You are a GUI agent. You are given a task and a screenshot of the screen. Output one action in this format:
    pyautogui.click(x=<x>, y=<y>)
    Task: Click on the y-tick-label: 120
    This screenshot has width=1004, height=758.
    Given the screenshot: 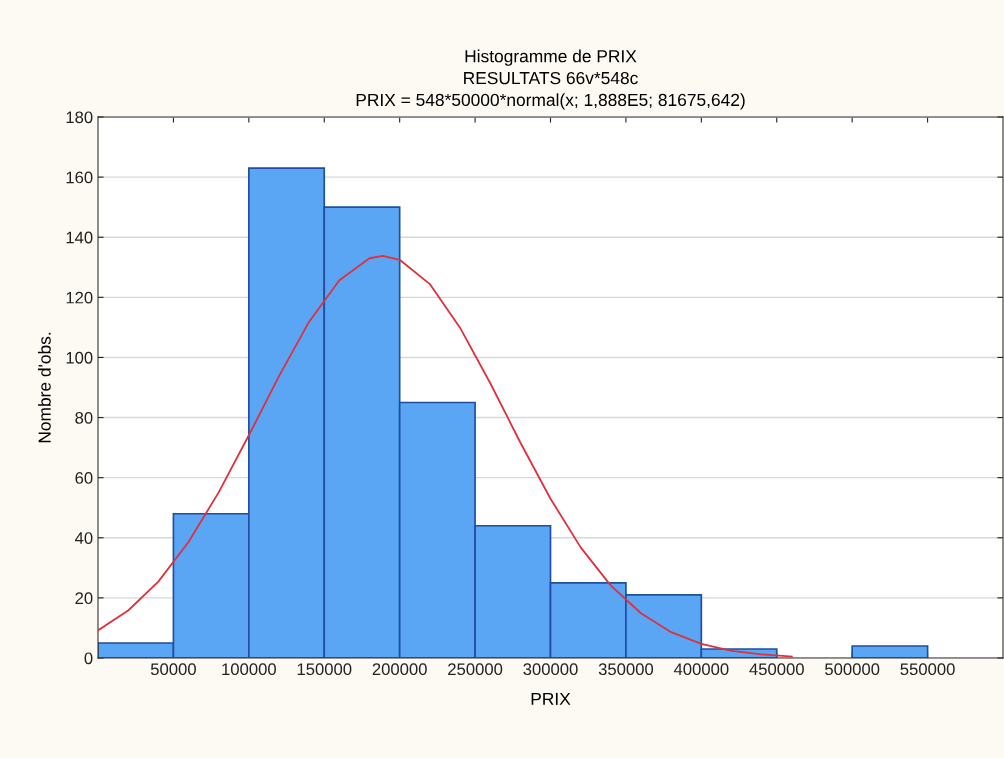 What is the action you would take?
    pyautogui.click(x=79, y=297)
    